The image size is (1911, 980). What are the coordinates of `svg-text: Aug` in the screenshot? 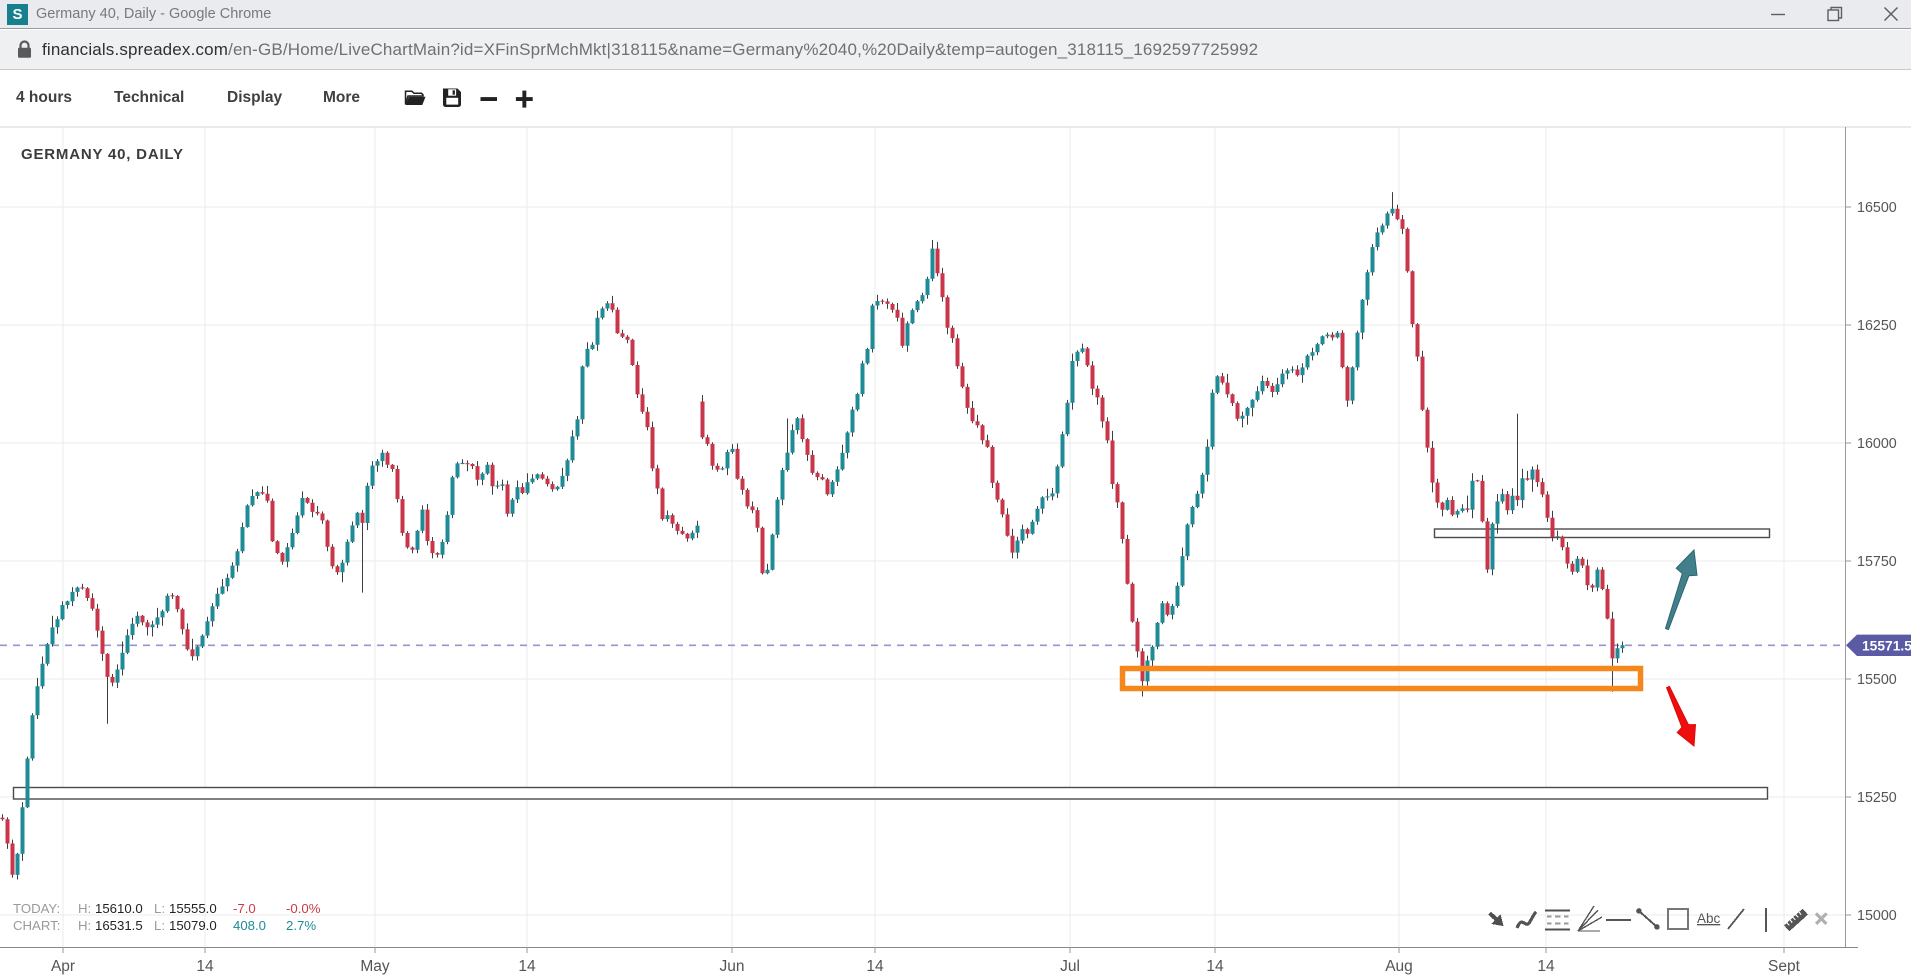 It's located at (1399, 966).